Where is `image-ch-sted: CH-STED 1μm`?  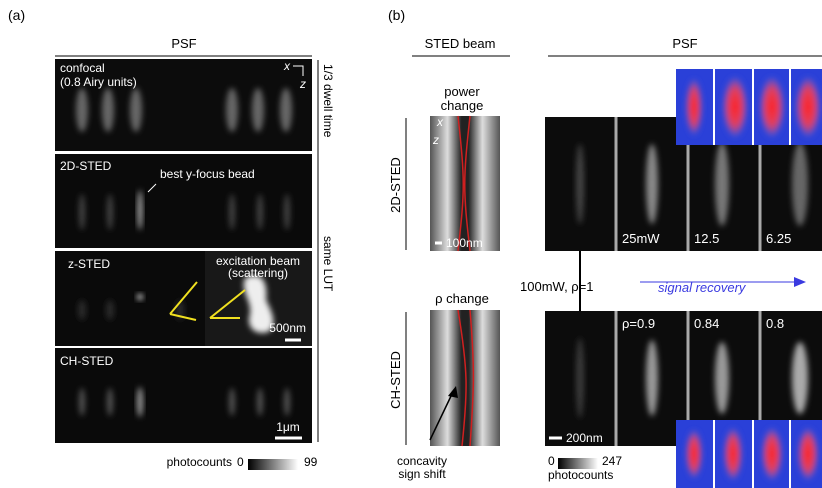
image-ch-sted: CH-STED 1μm is located at coordinates (183, 395).